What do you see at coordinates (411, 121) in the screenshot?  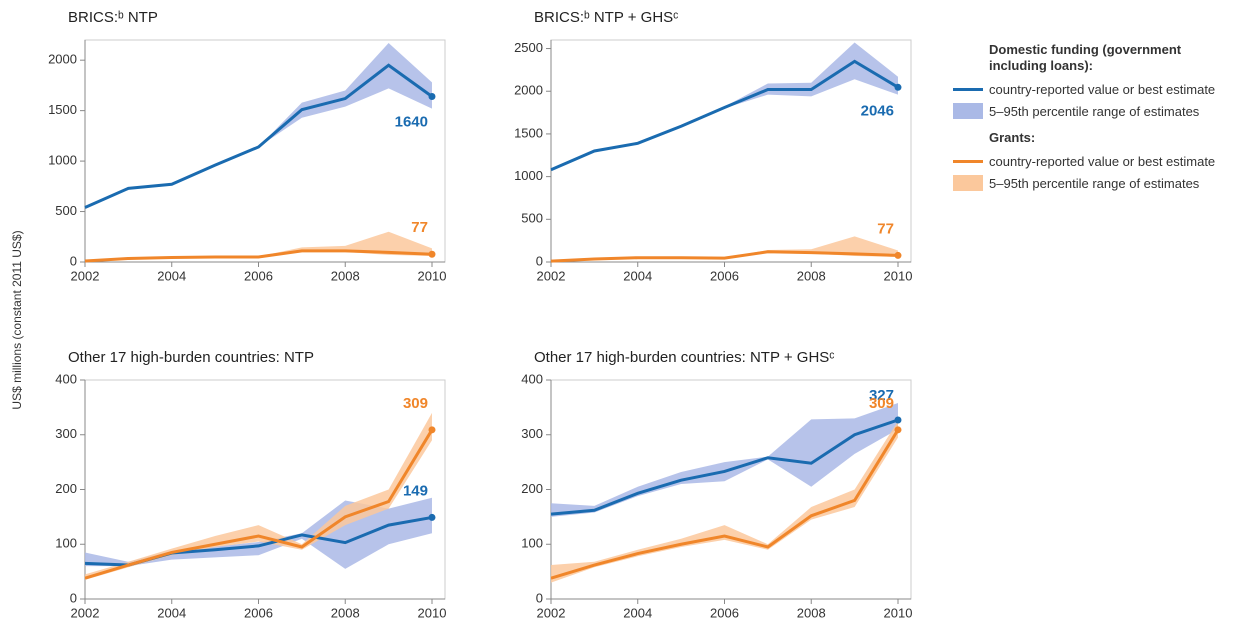 I see `value-label: 1640` at bounding box center [411, 121].